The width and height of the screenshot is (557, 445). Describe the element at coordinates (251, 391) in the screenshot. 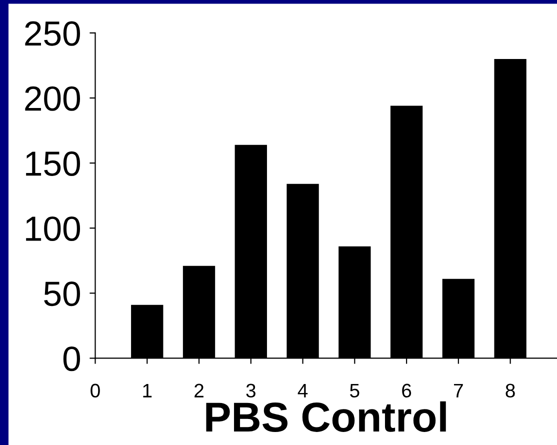

I see `x-tick-label: 3` at that location.